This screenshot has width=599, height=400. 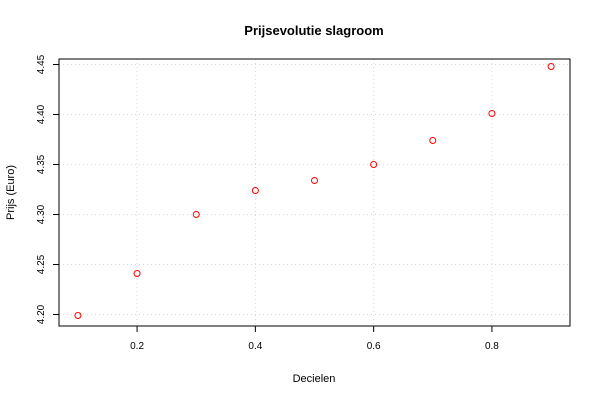 I want to click on x-axis: 0.2 0.4 0.6 0.8, so click(x=314, y=338).